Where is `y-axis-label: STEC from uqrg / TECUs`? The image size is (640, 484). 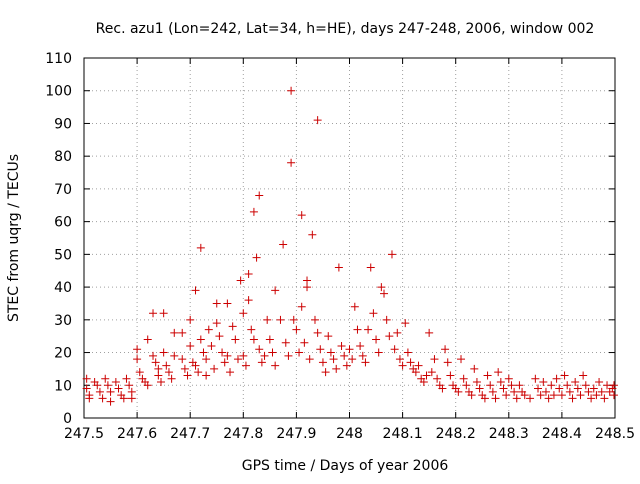
y-axis-label: STEC from uqrg / TECUs is located at coordinates (14, 238).